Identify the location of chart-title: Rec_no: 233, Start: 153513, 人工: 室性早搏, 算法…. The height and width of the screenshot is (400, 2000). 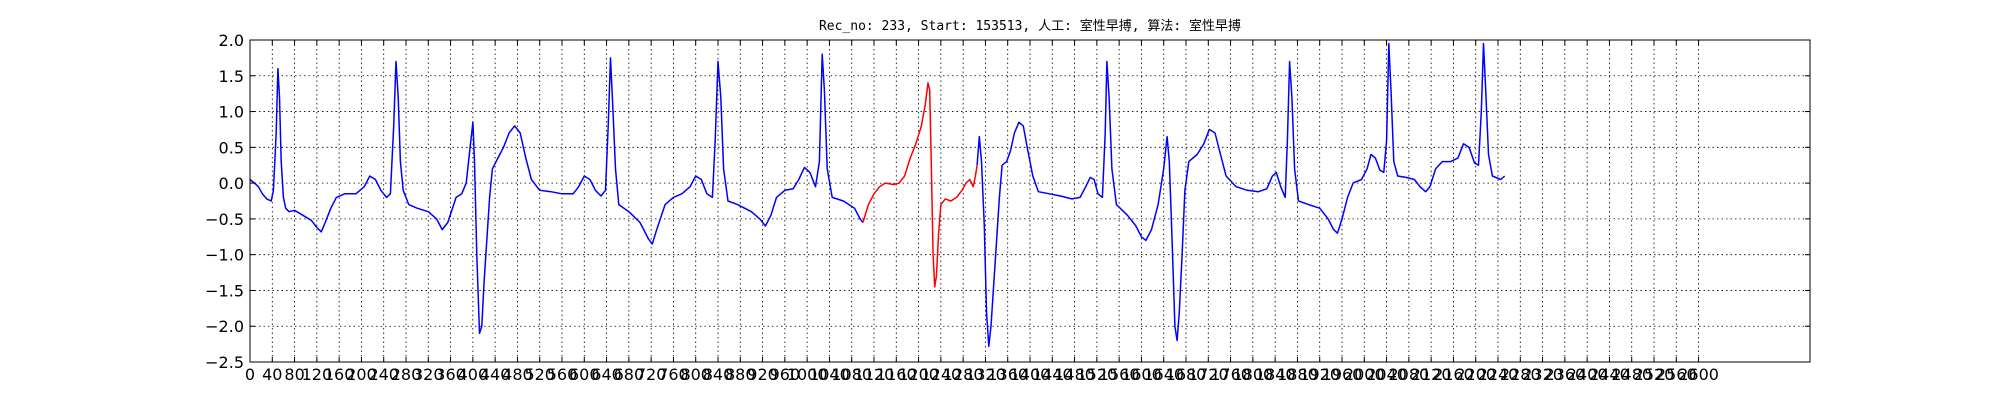
(1030, 26).